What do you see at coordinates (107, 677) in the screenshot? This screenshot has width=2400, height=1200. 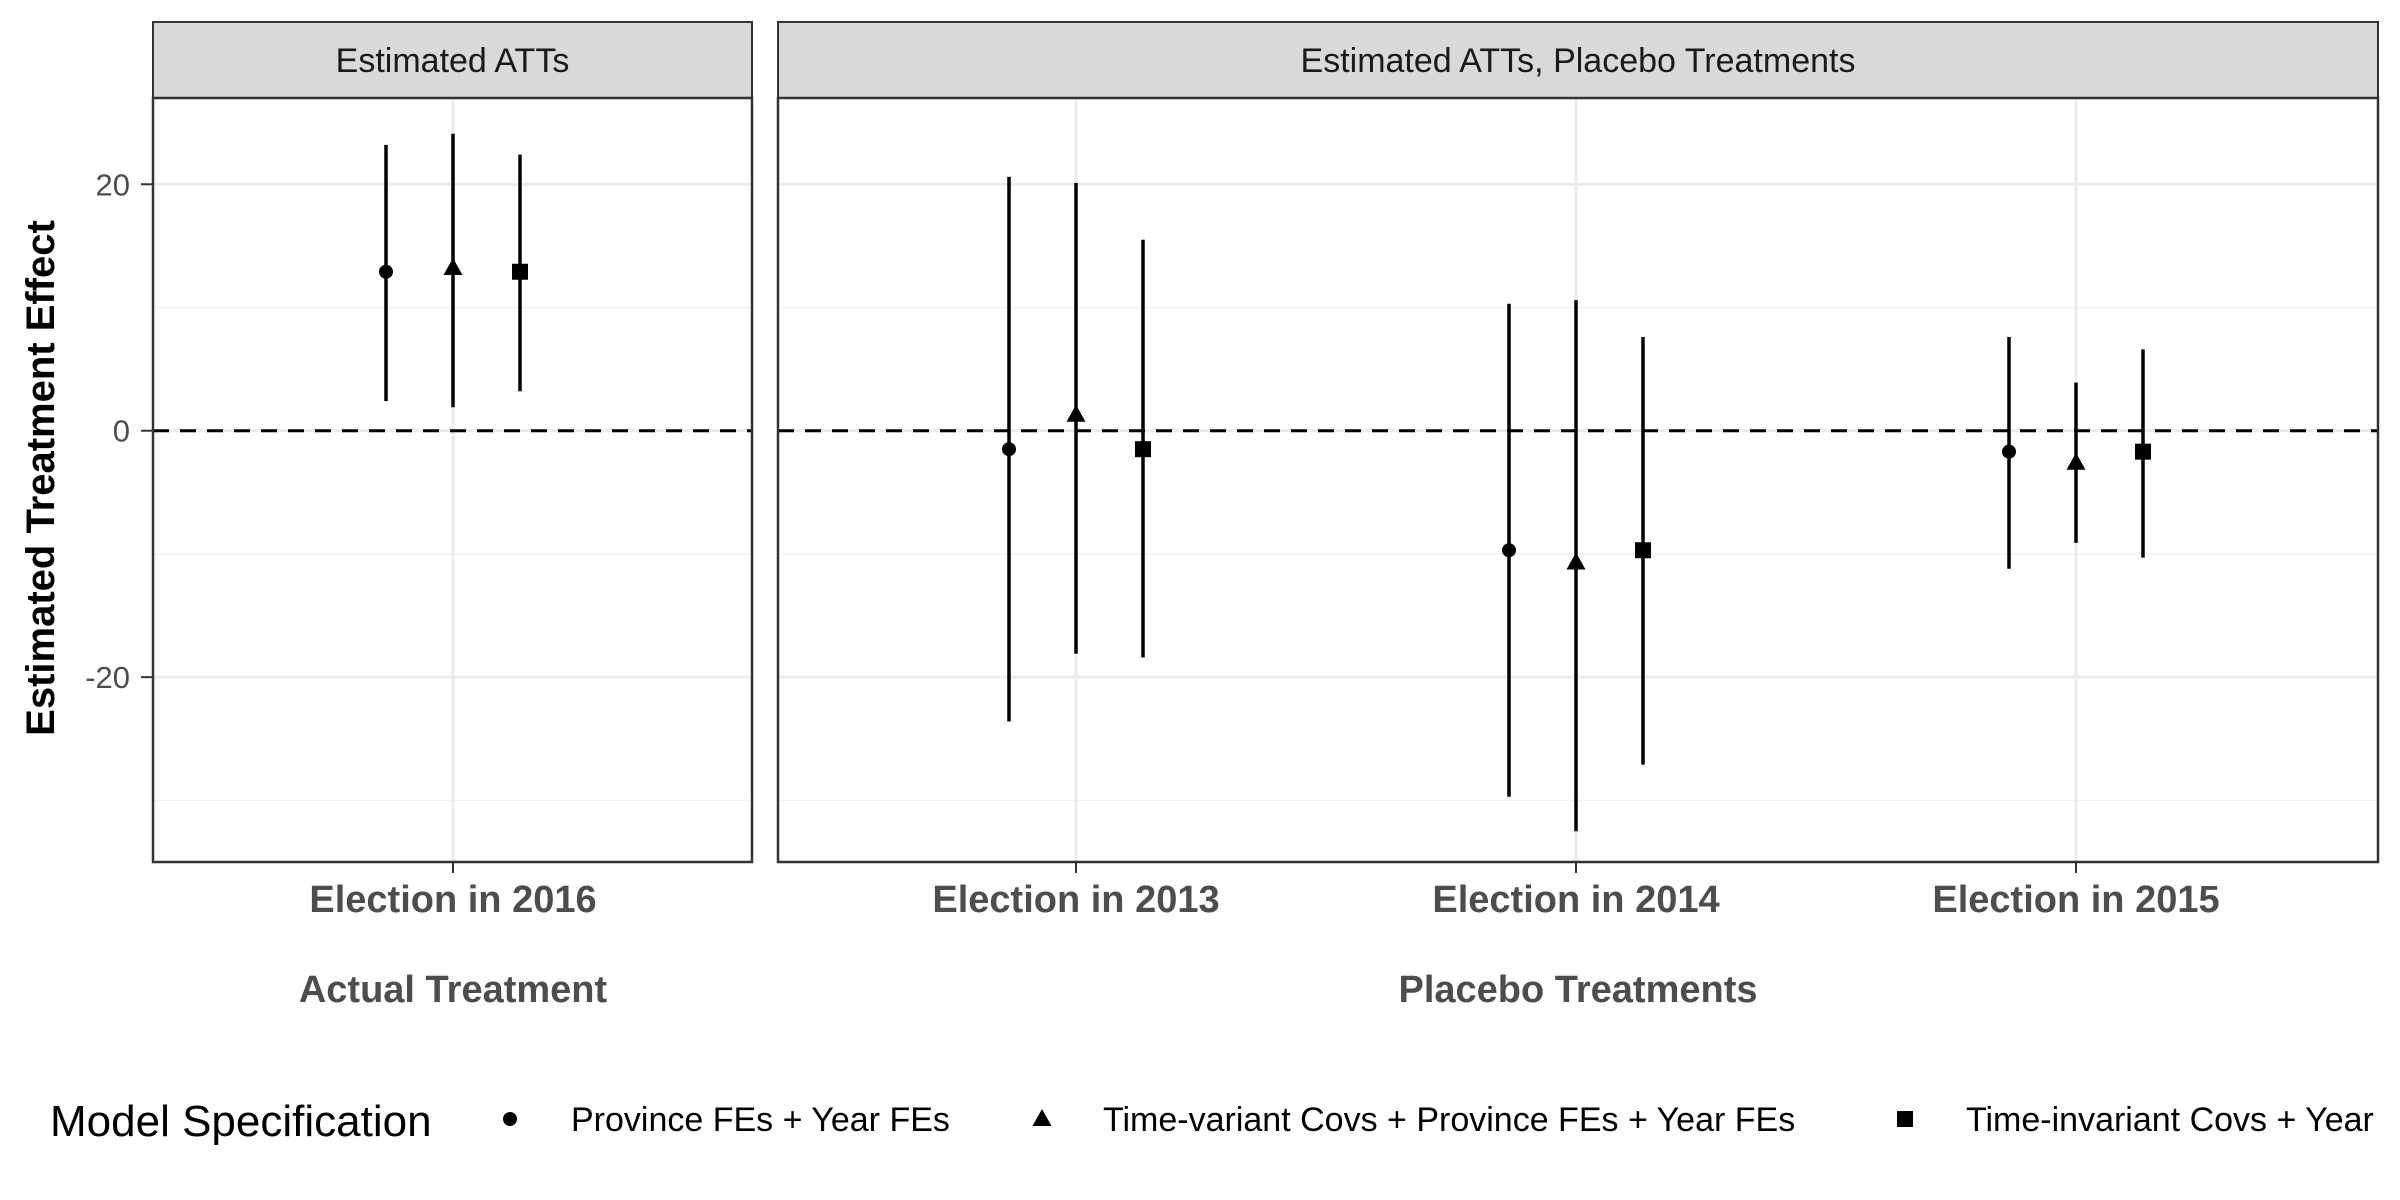 I see `y-tick-label: -20` at bounding box center [107, 677].